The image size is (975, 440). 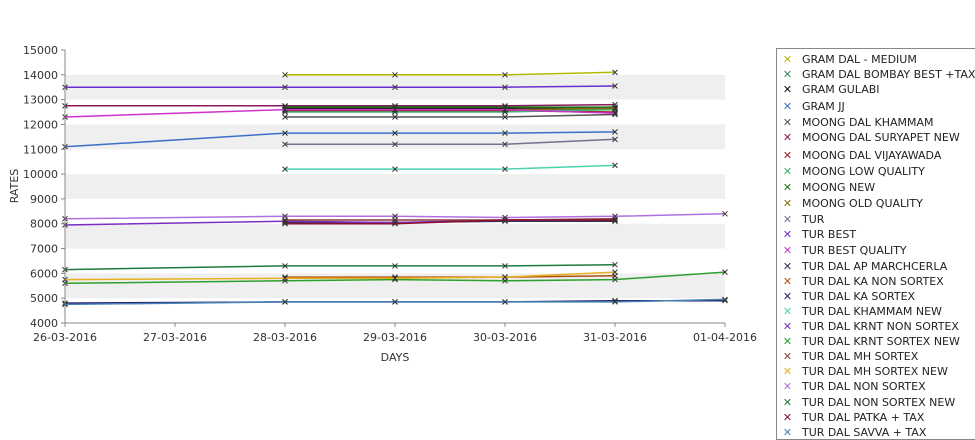 I want to click on x-tick-label: 29-03-2016, so click(x=395, y=337).